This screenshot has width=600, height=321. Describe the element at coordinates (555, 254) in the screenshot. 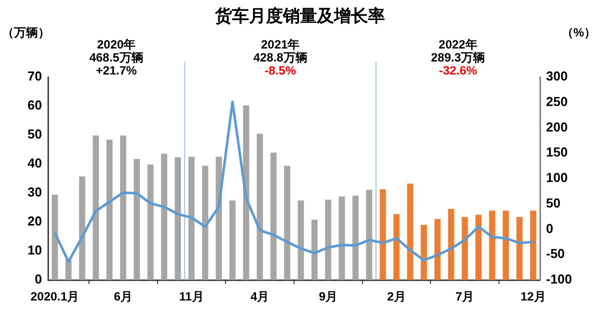

I see `y2-tick-label: -50` at that location.